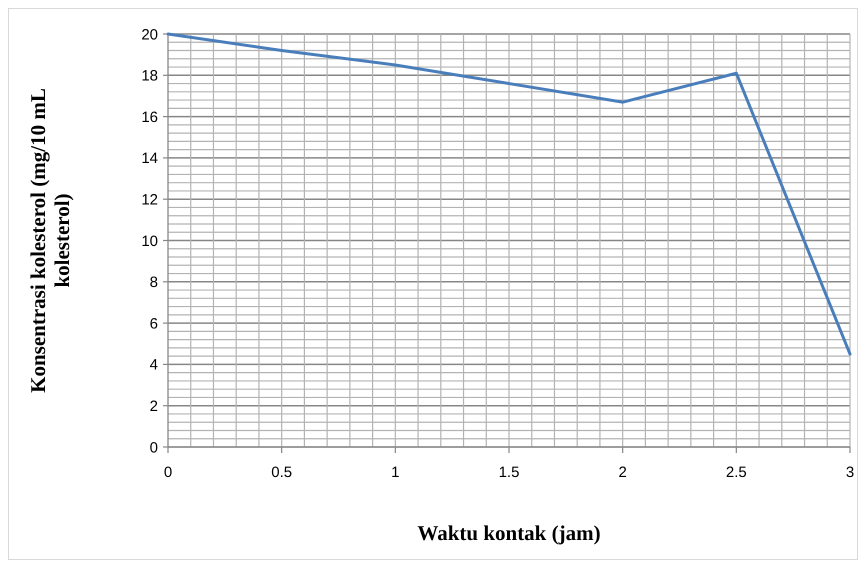 Image resolution: width=866 pixels, height=568 pixels. What do you see at coordinates (154, 365) in the screenshot?
I see `y-tick-label: 4` at bounding box center [154, 365].